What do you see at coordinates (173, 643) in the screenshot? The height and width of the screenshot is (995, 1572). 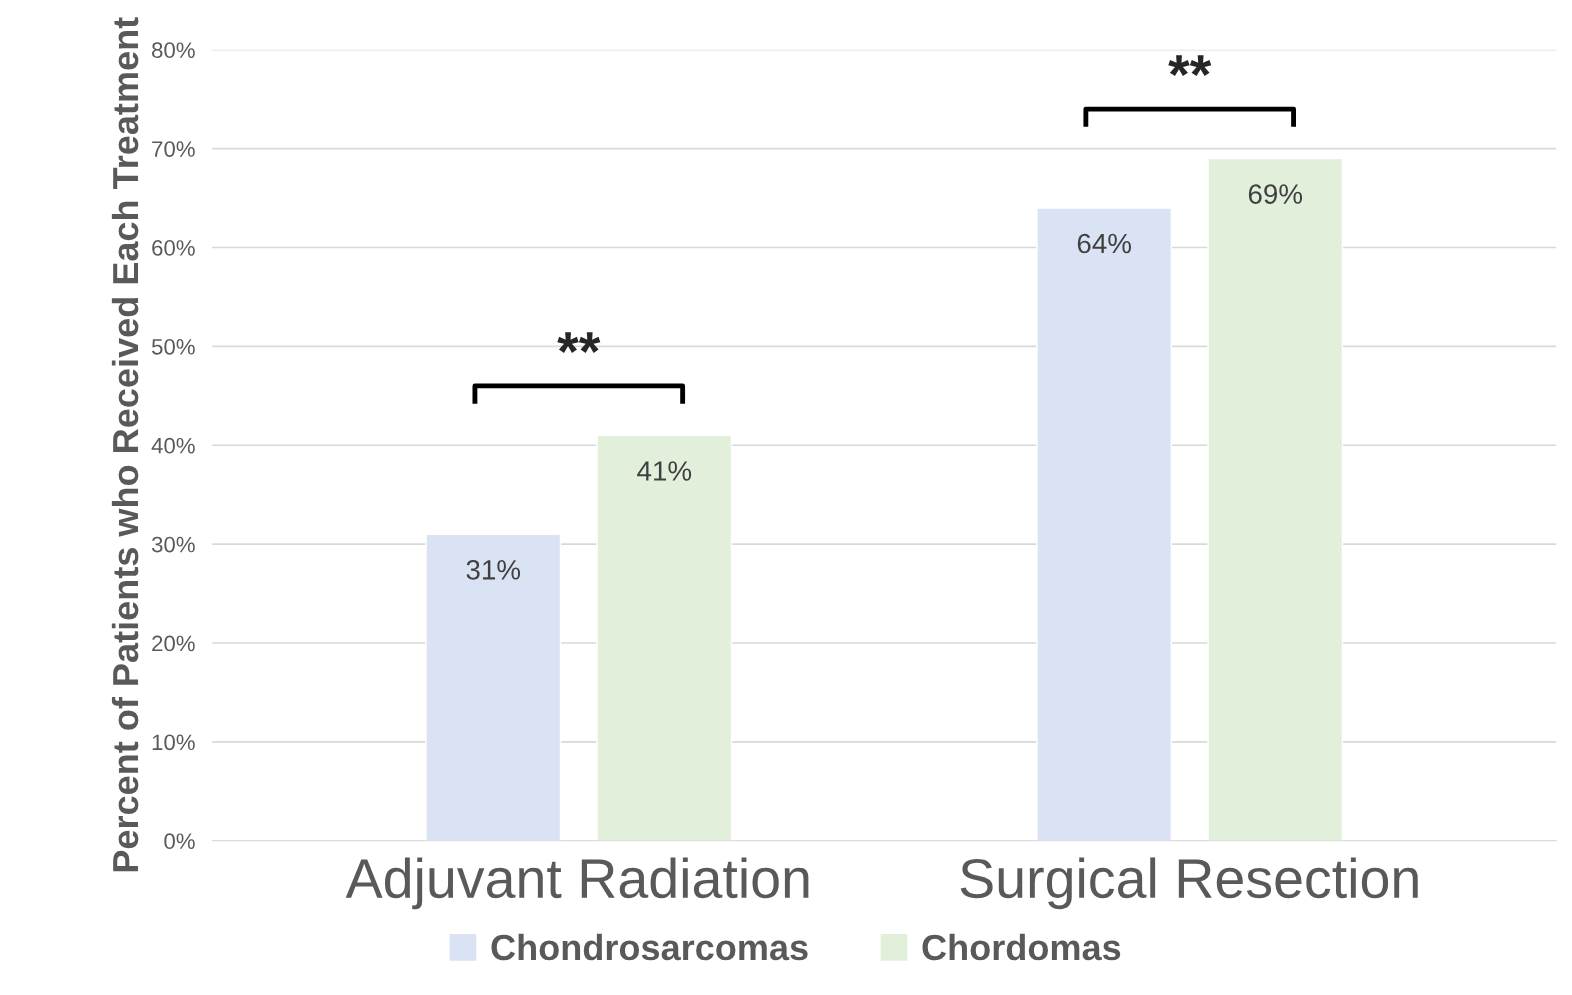 I see `y-tick-label: 20%` at bounding box center [173, 643].